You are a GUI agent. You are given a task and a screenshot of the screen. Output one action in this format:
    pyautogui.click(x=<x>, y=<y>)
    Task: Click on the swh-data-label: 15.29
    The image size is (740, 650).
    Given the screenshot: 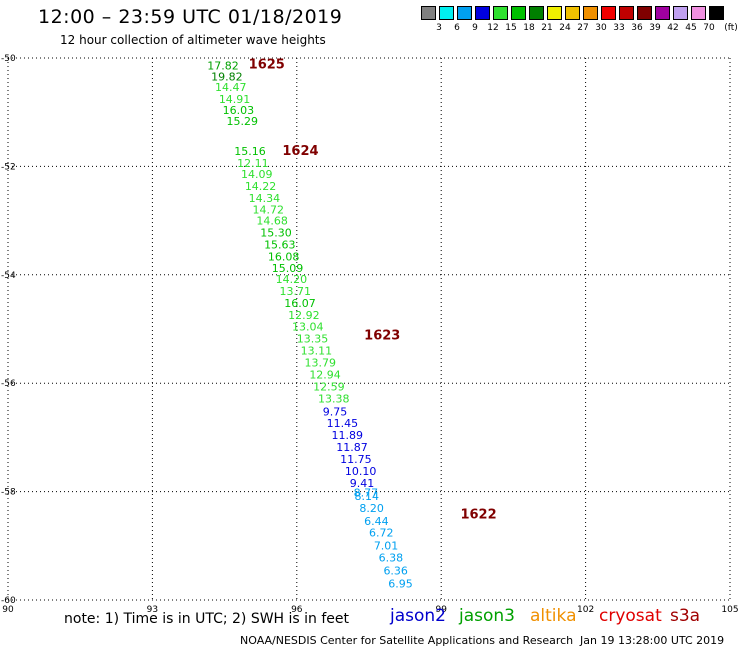 What is the action you would take?
    pyautogui.click(x=243, y=121)
    